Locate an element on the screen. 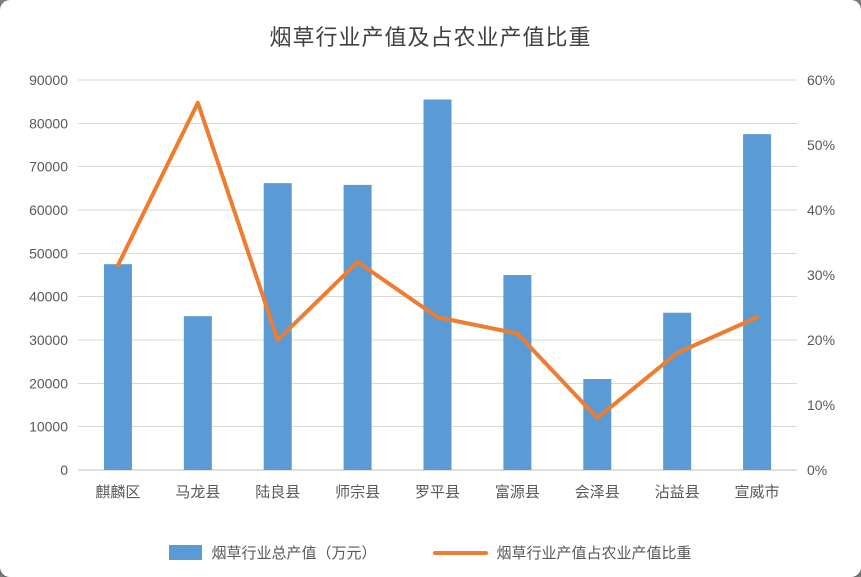  right-axis-tick-label: 50% is located at coordinates (821, 145).